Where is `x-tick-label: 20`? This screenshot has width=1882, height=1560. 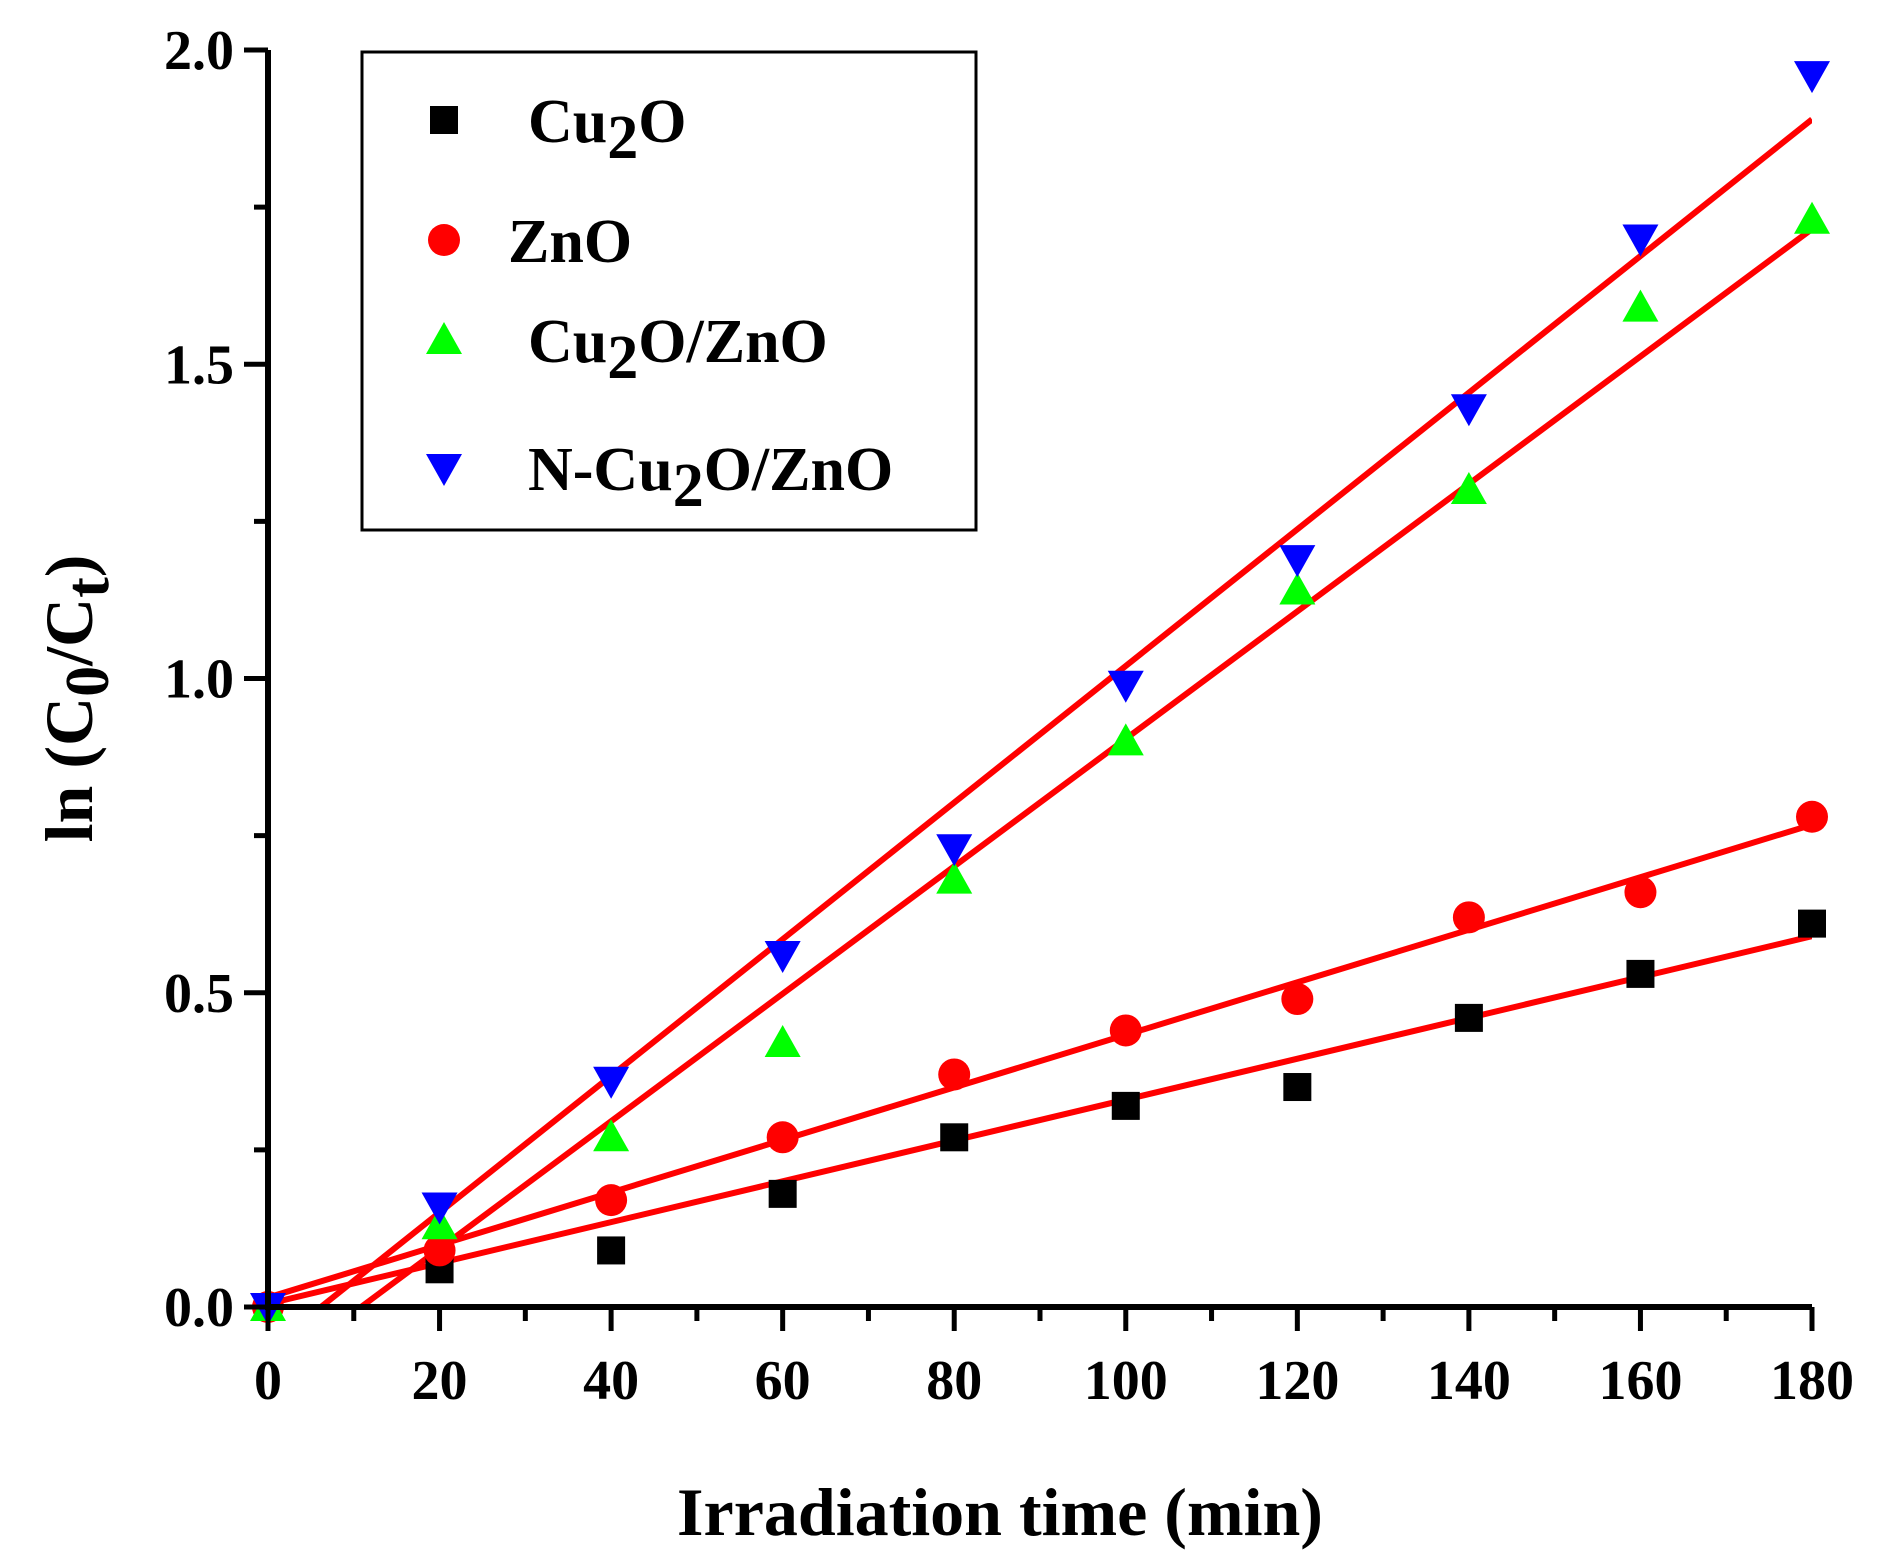 x-tick-label: 20 is located at coordinates (440, 1381).